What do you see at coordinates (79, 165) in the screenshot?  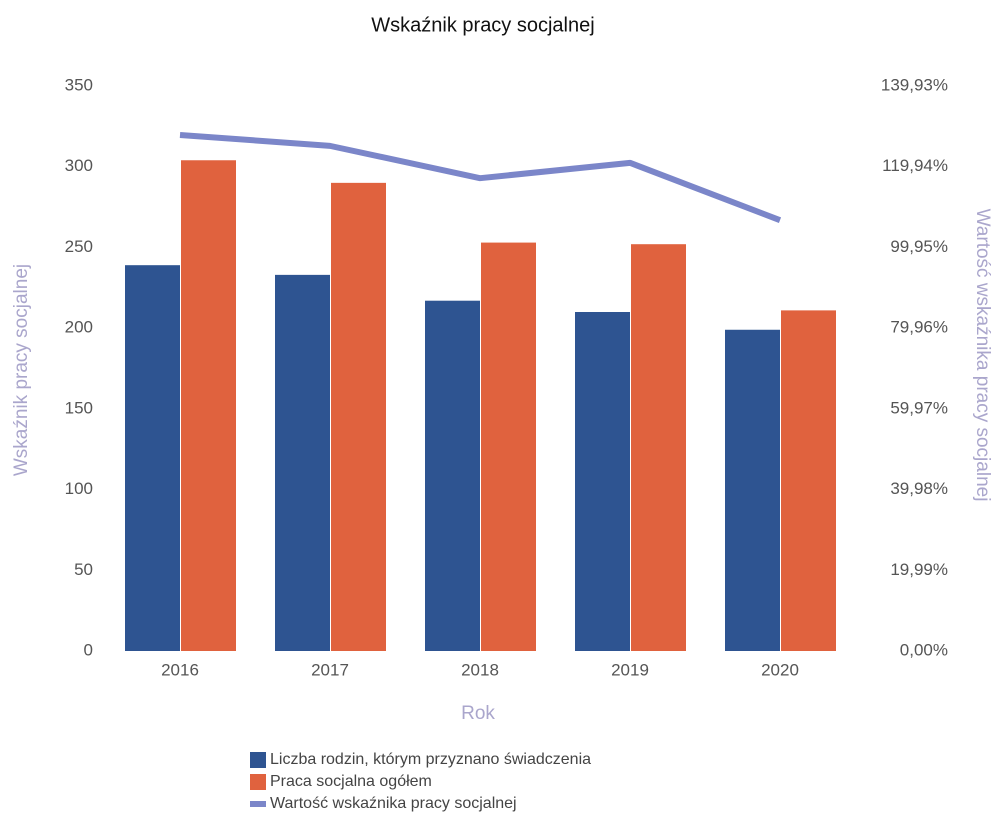 I see `y-tick-label: 300` at bounding box center [79, 165].